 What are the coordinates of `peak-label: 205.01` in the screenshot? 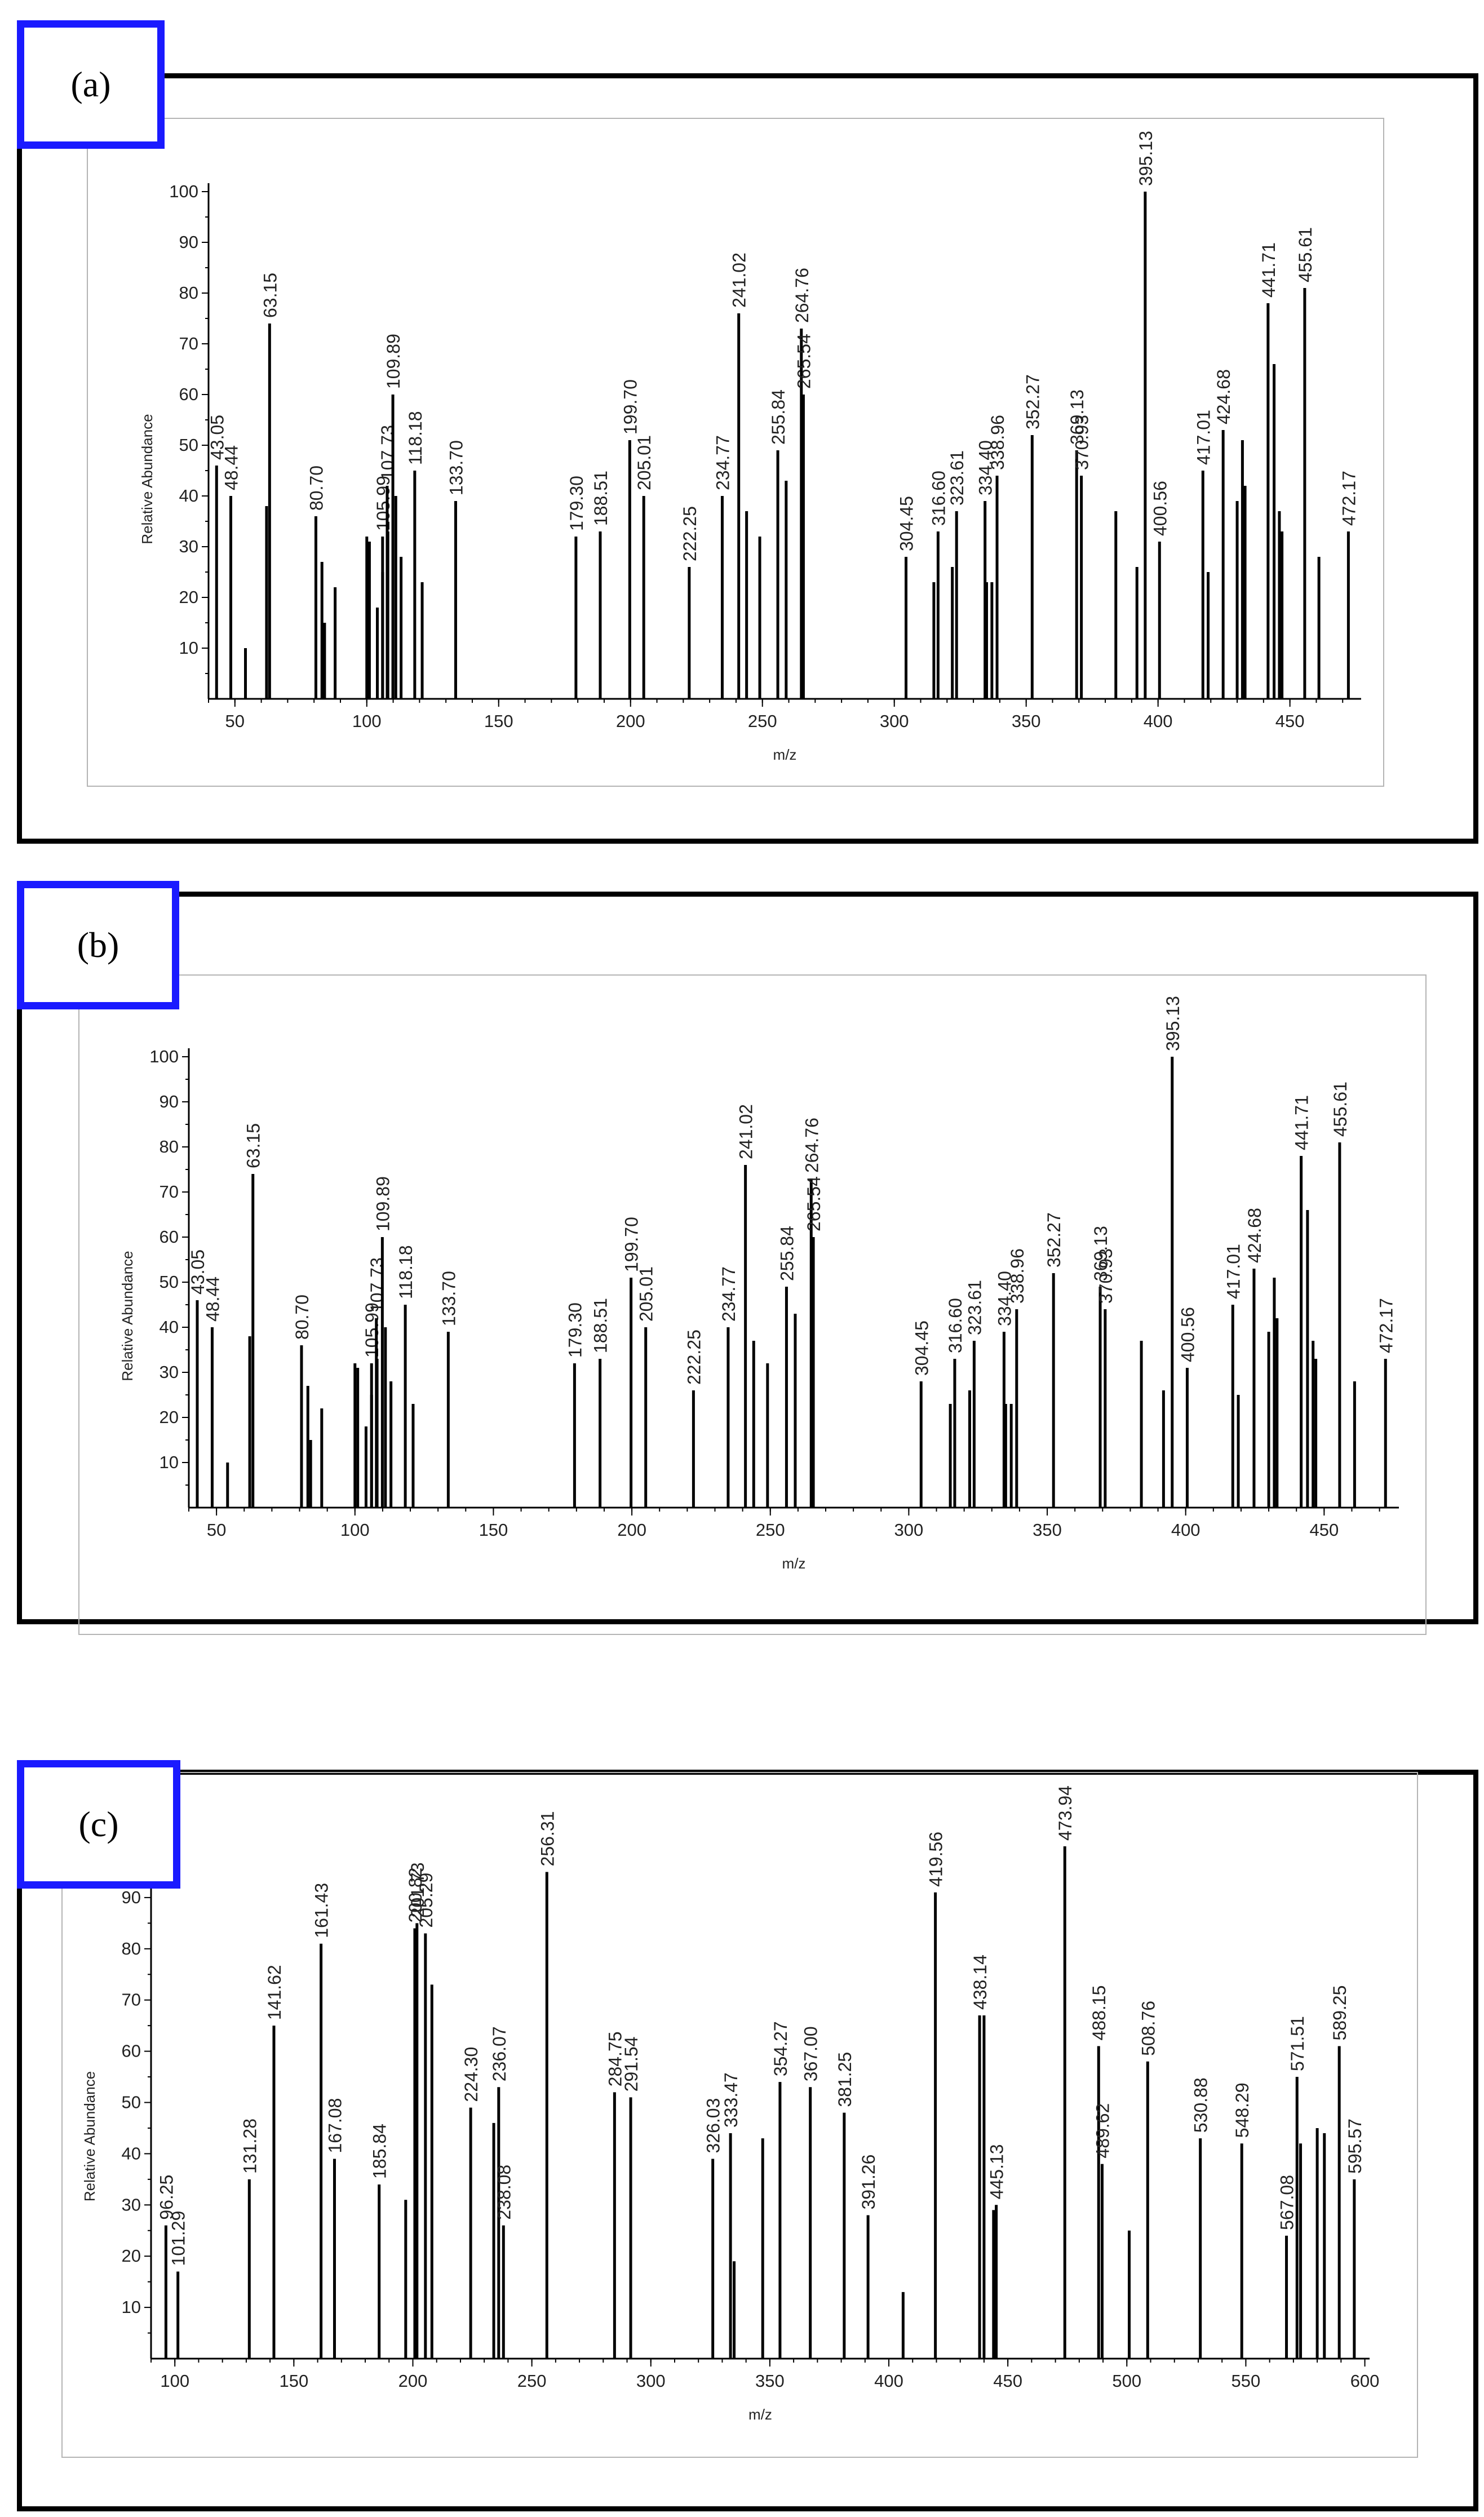 It's located at (644, 462).